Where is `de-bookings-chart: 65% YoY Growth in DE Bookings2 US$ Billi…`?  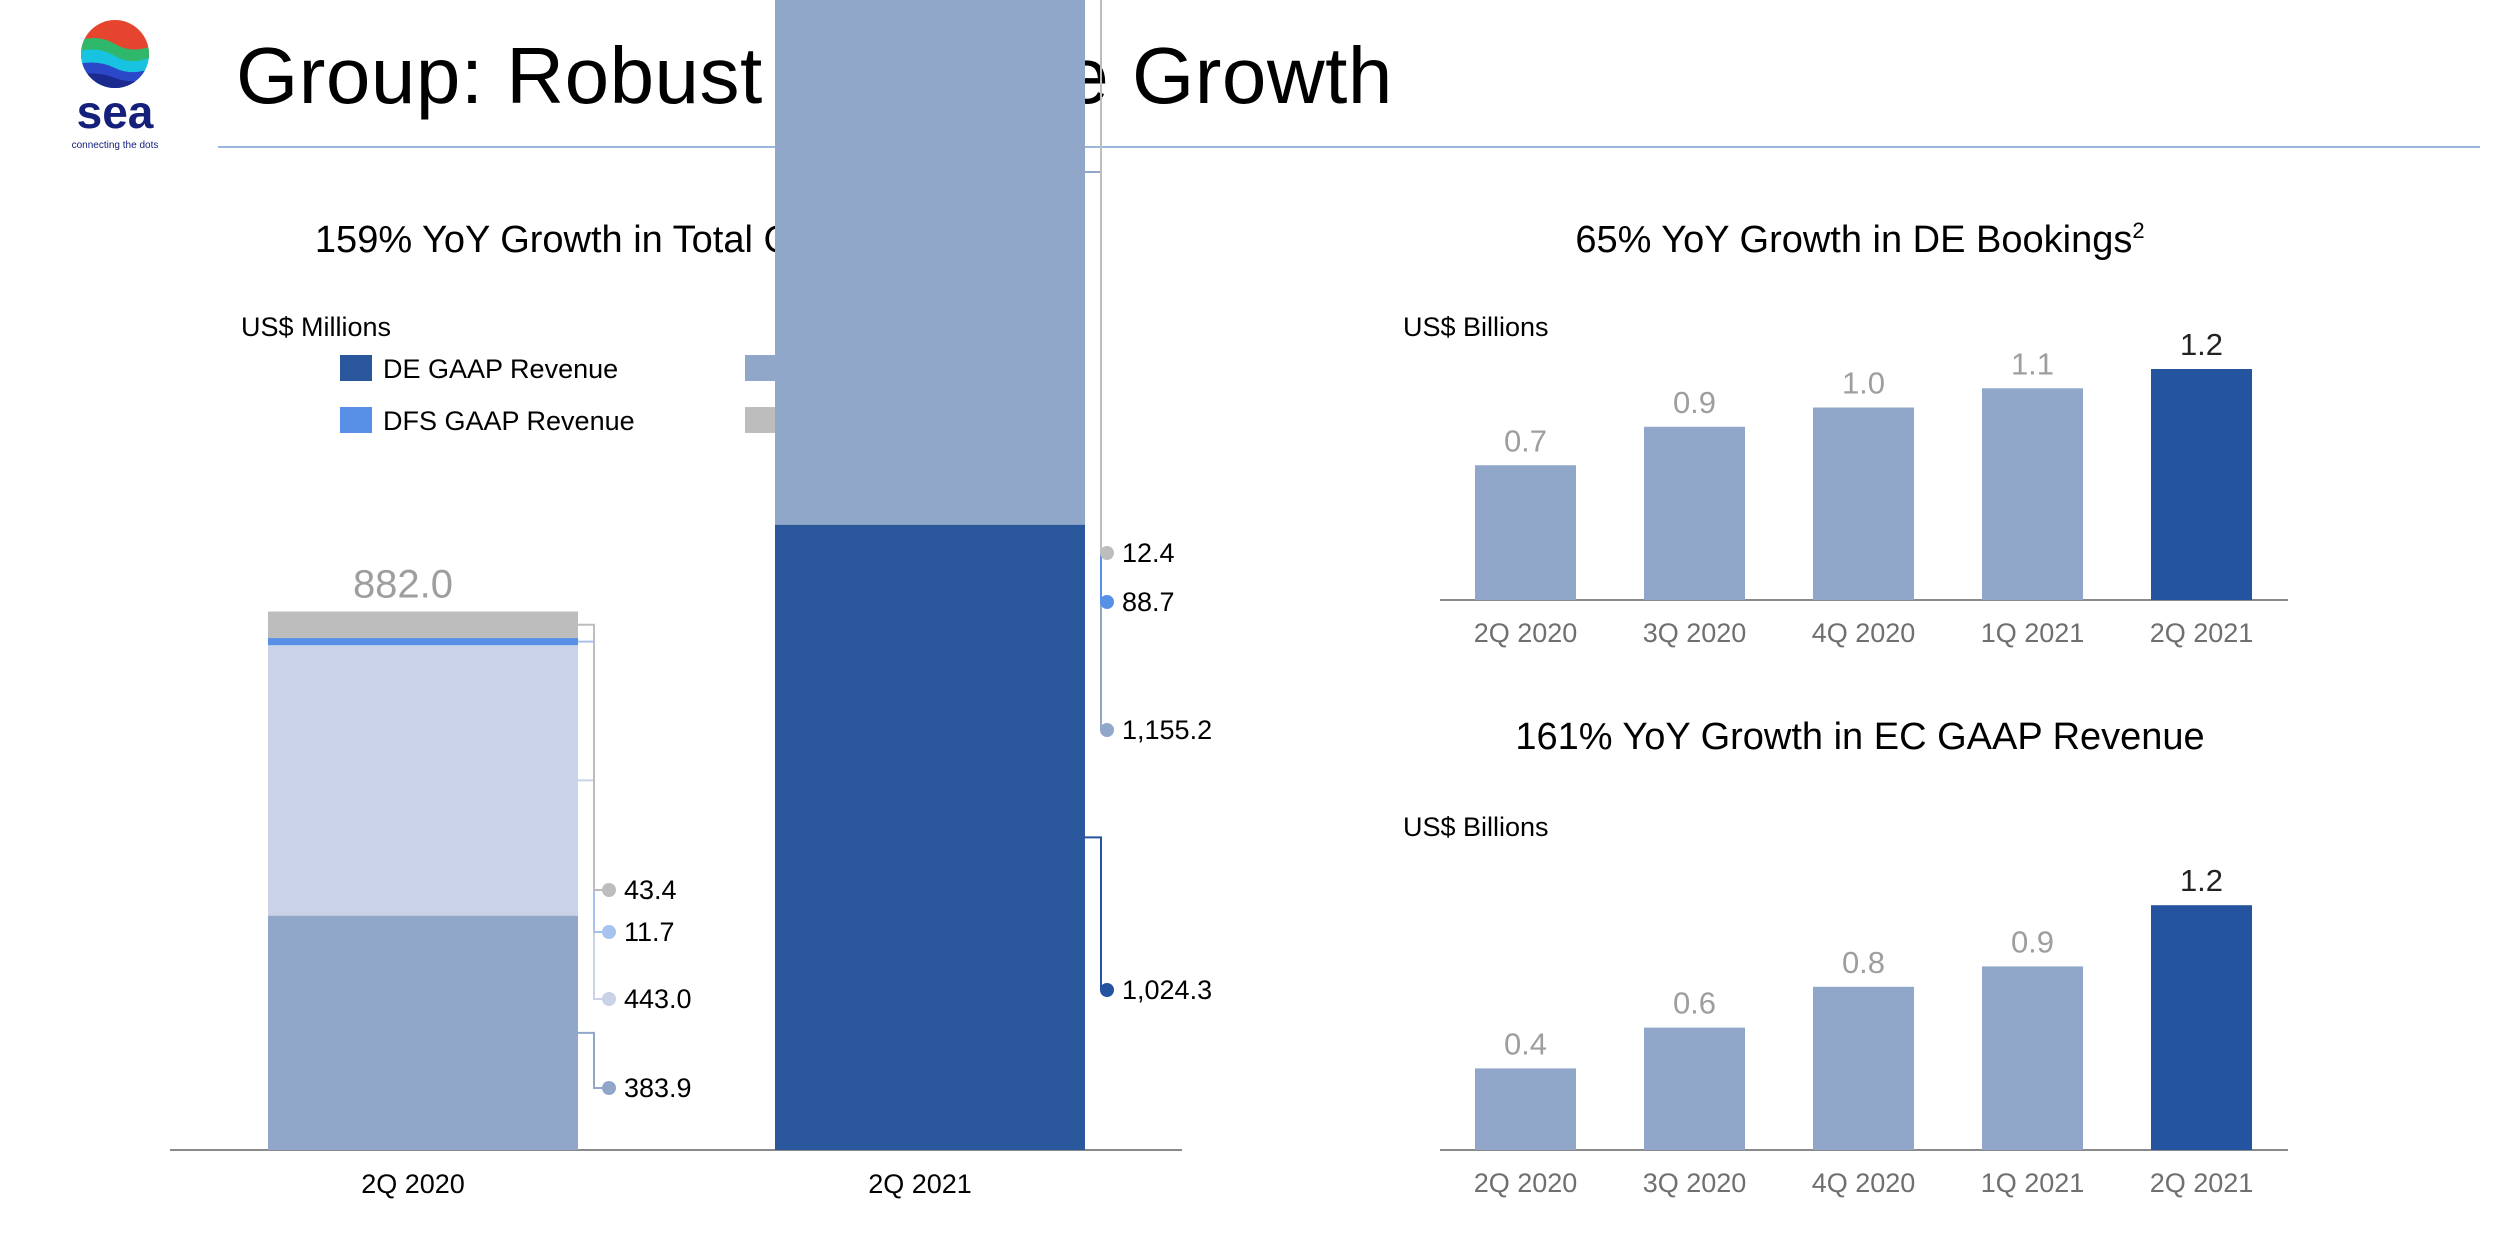 de-bookings-chart: 65% YoY Growth in DE Bookings2 US$ Billi… is located at coordinates (1845, 433).